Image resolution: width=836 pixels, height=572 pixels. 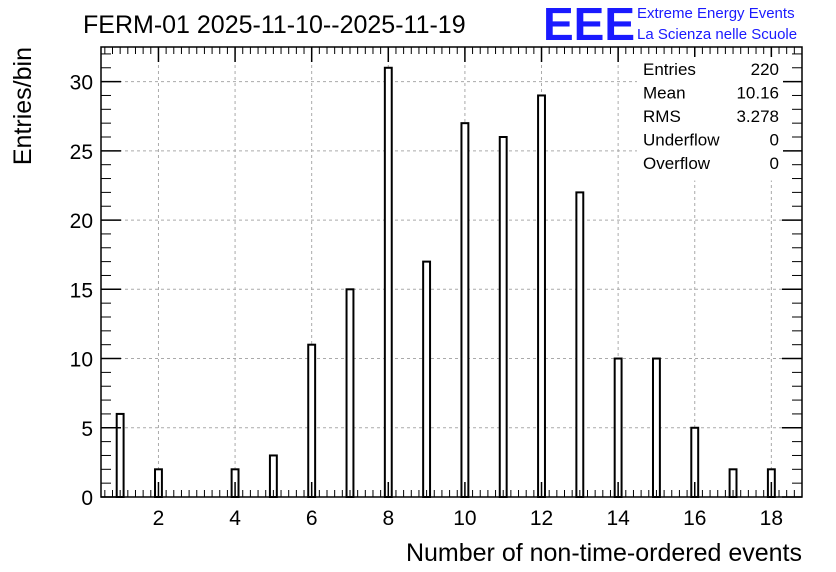 What do you see at coordinates (681, 140) in the screenshot?
I see `stats-label: Underflow` at bounding box center [681, 140].